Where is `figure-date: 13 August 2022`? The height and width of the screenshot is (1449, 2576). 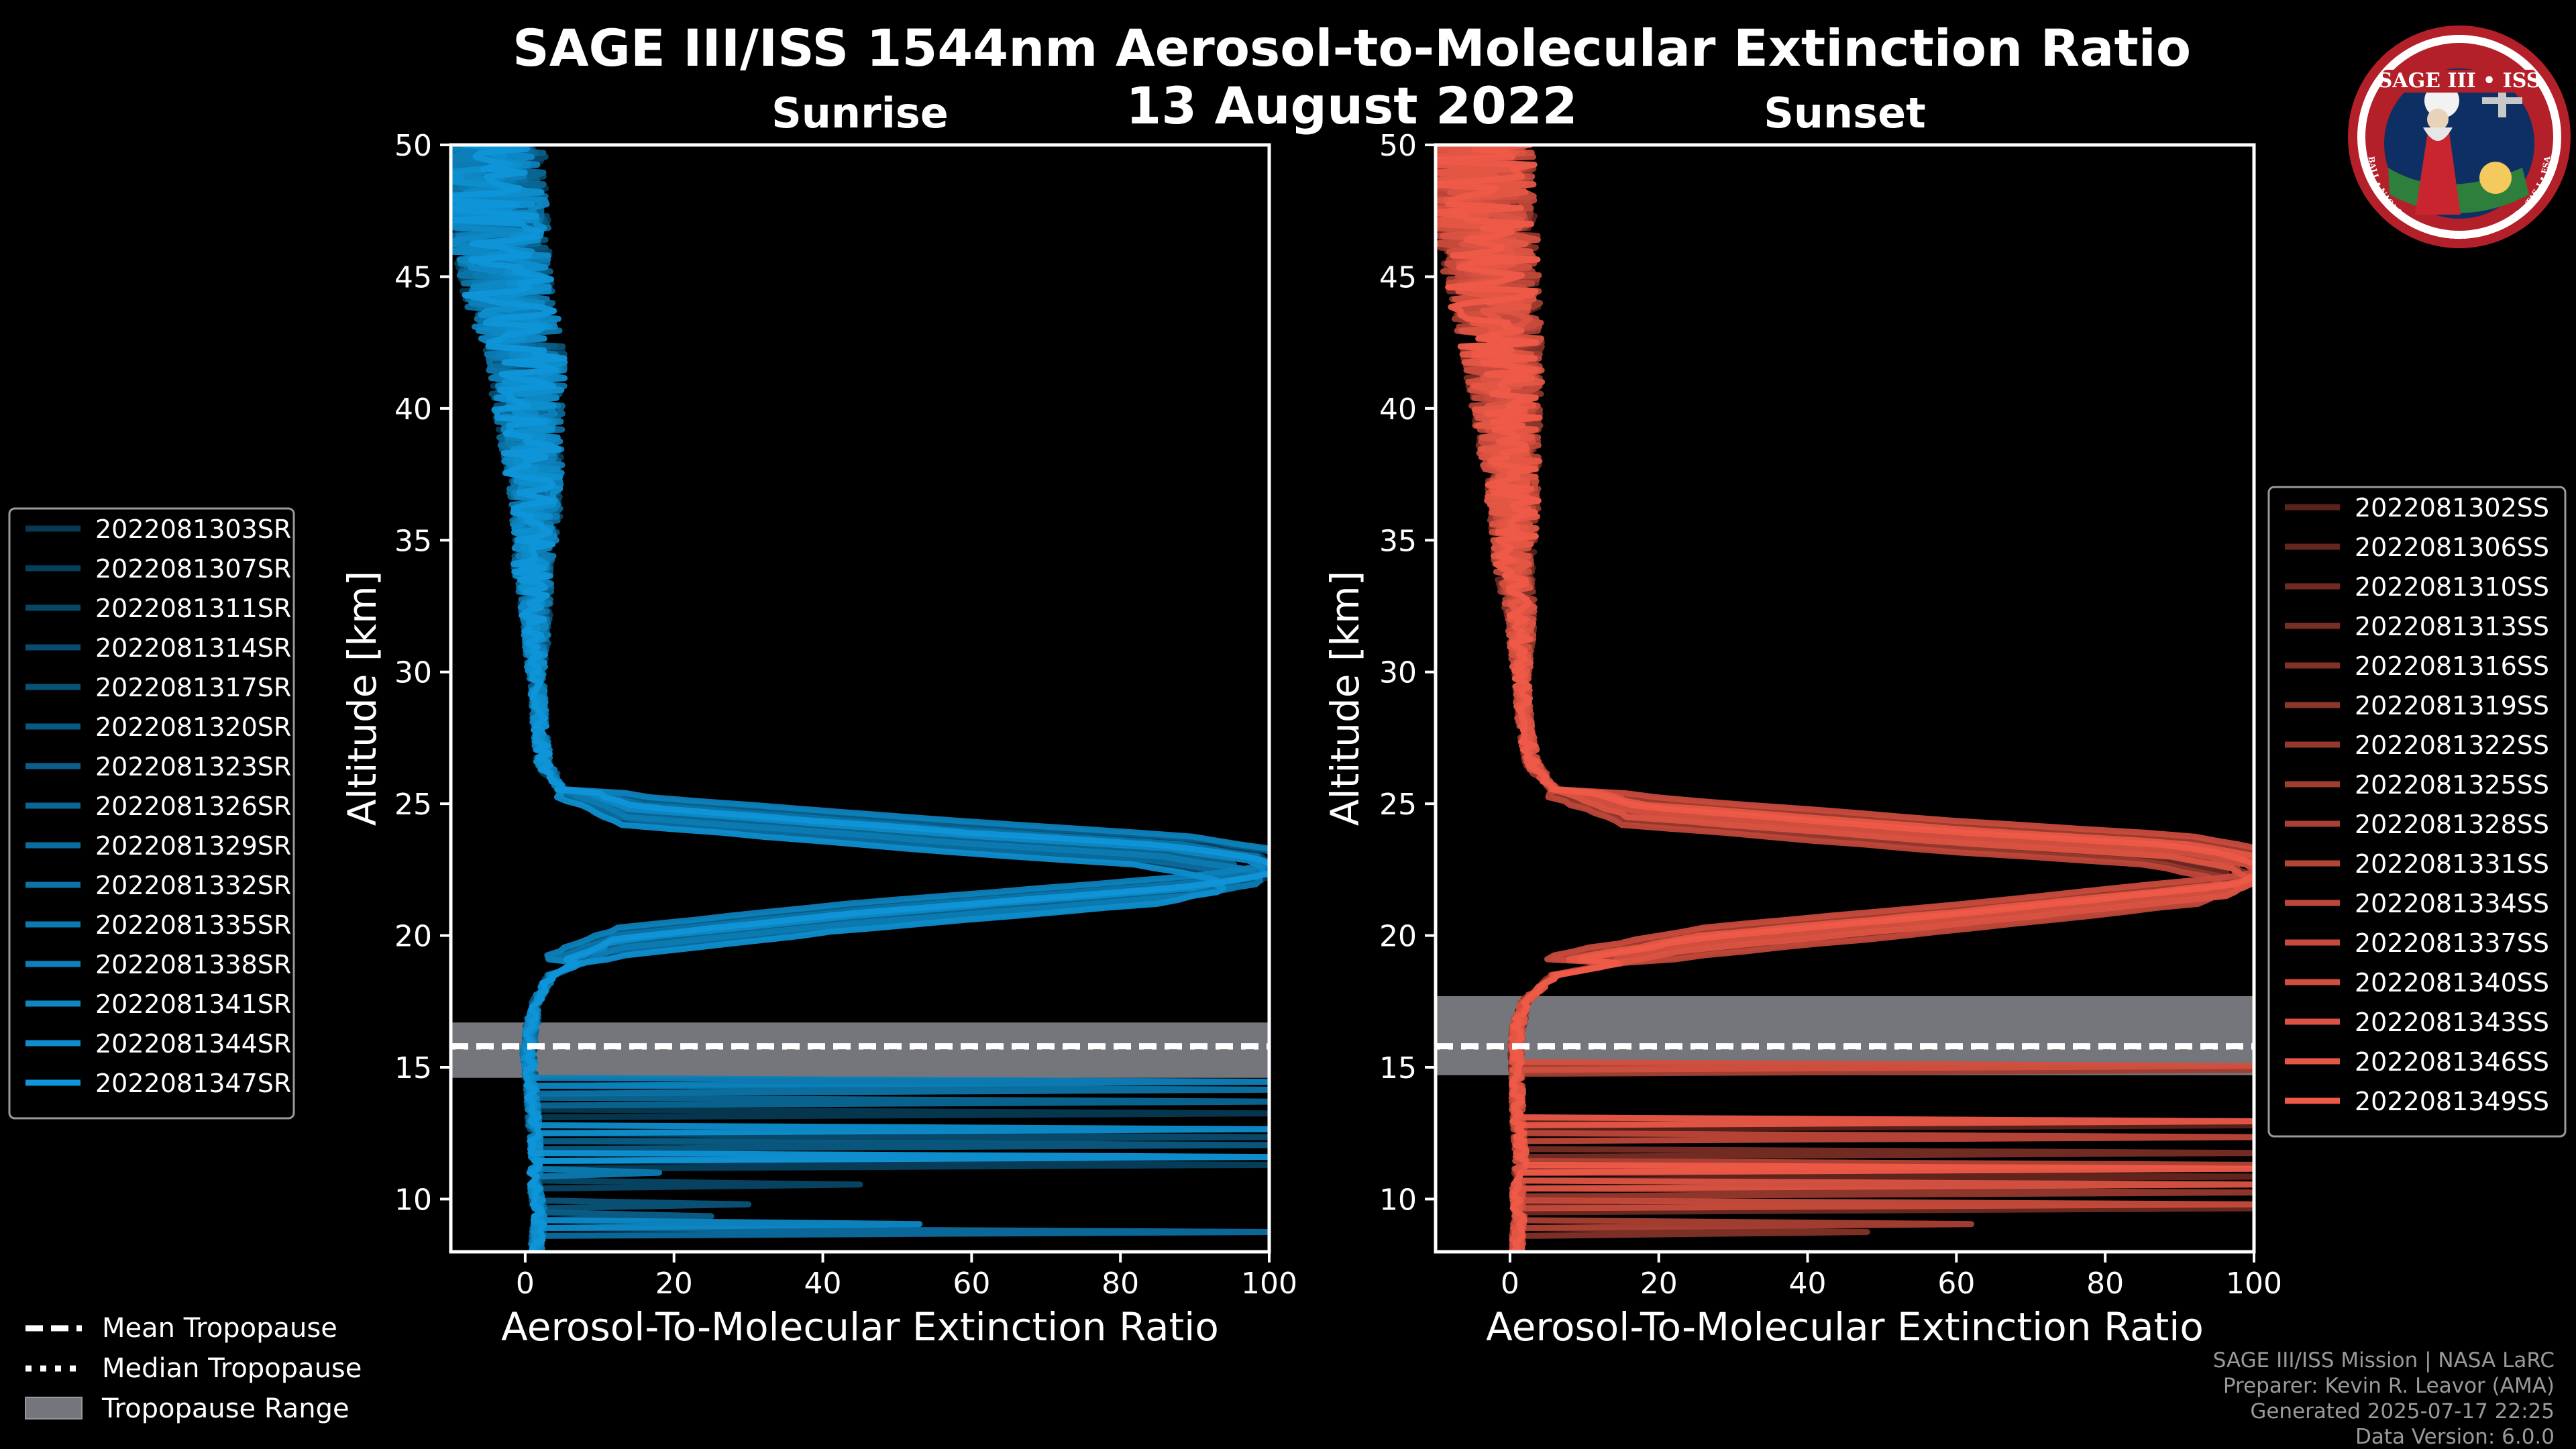
figure-date: 13 August 2022 is located at coordinates (1351, 106).